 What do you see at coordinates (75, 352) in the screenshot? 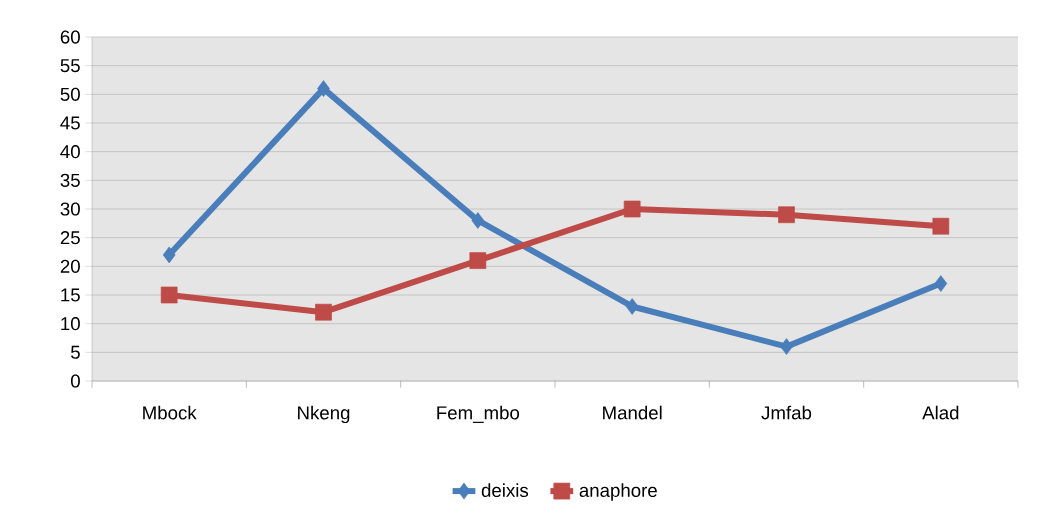
I see `y-tick-label: 5` at bounding box center [75, 352].